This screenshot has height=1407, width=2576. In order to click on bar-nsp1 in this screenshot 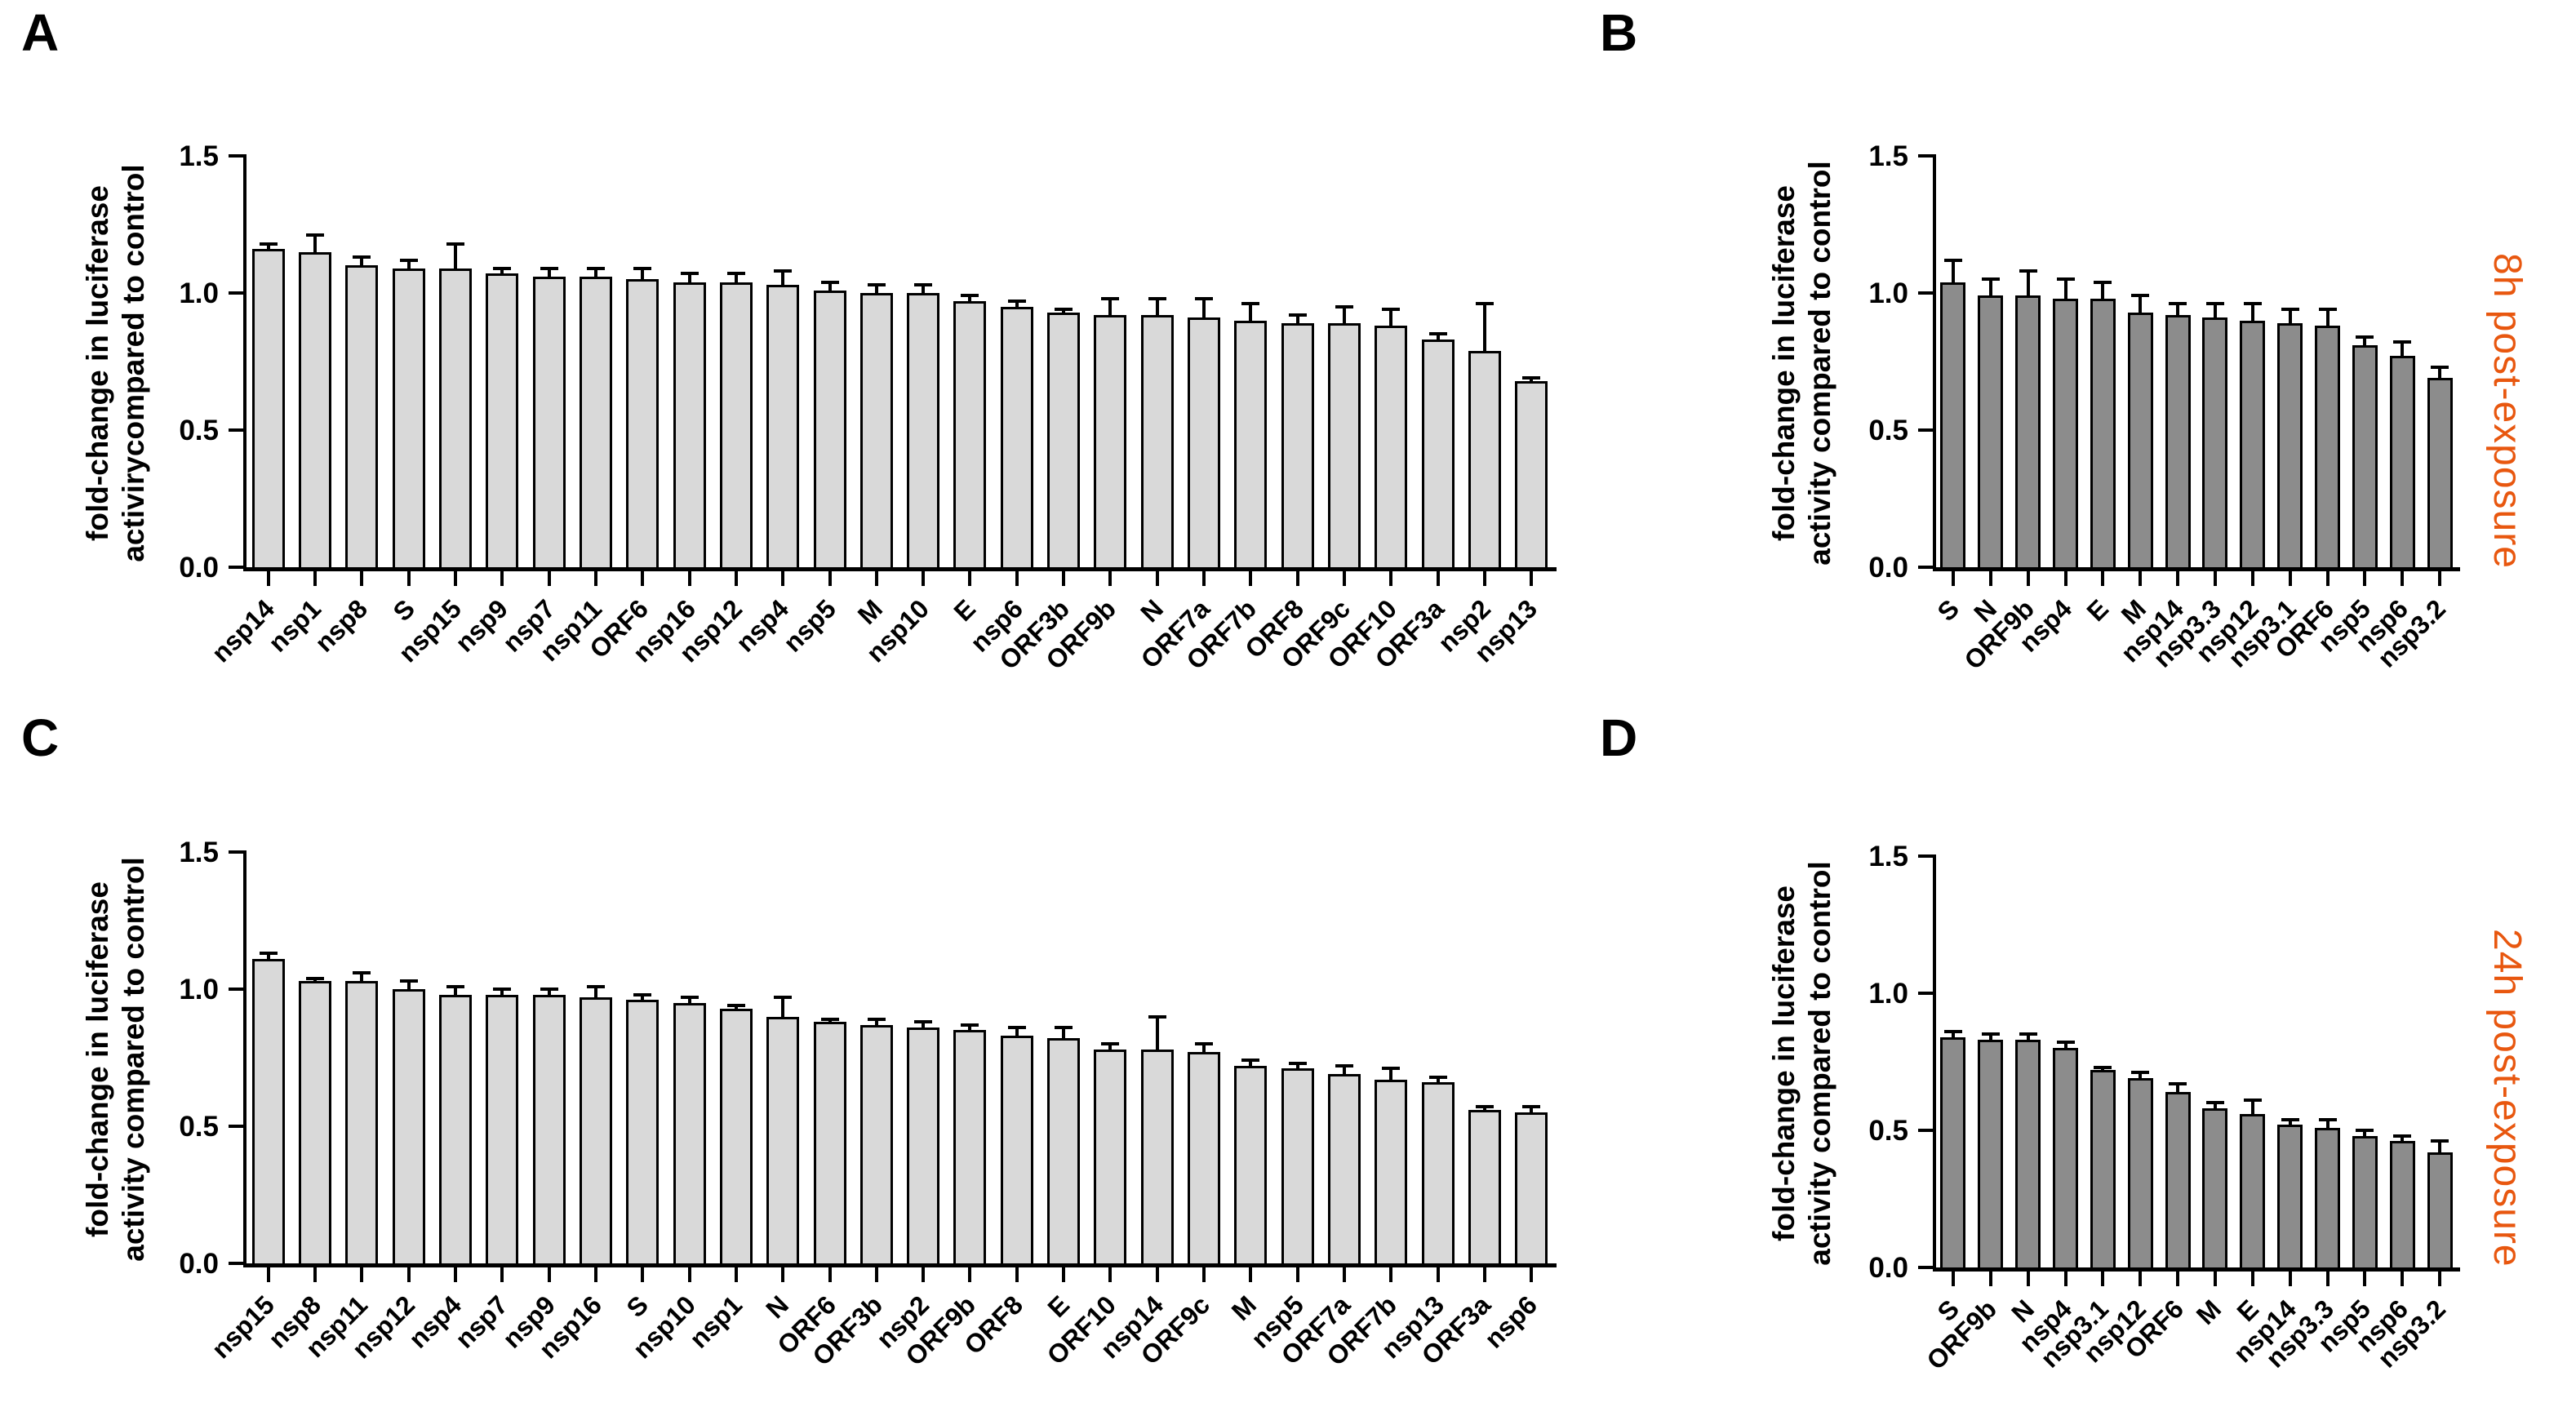, I will do `click(736, 1137)`.